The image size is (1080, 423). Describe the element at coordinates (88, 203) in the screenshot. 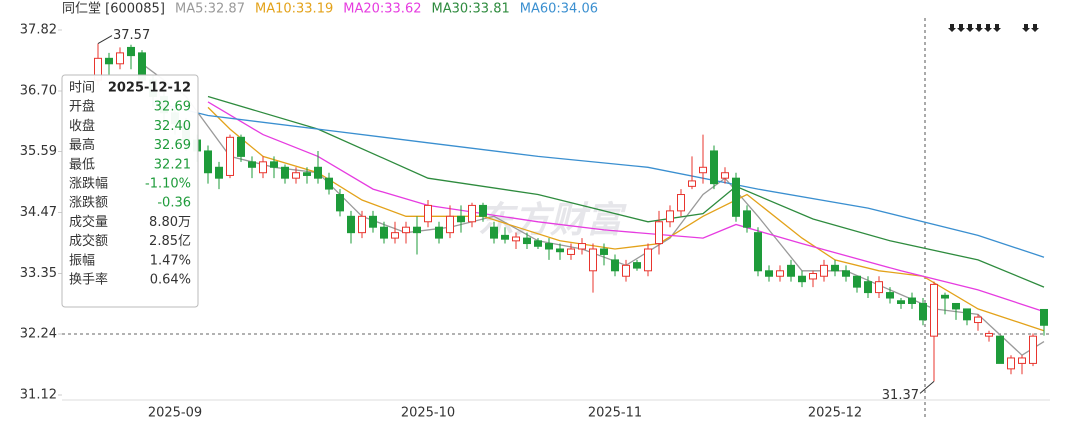

I see `tooltip-label: 涨跌额` at that location.